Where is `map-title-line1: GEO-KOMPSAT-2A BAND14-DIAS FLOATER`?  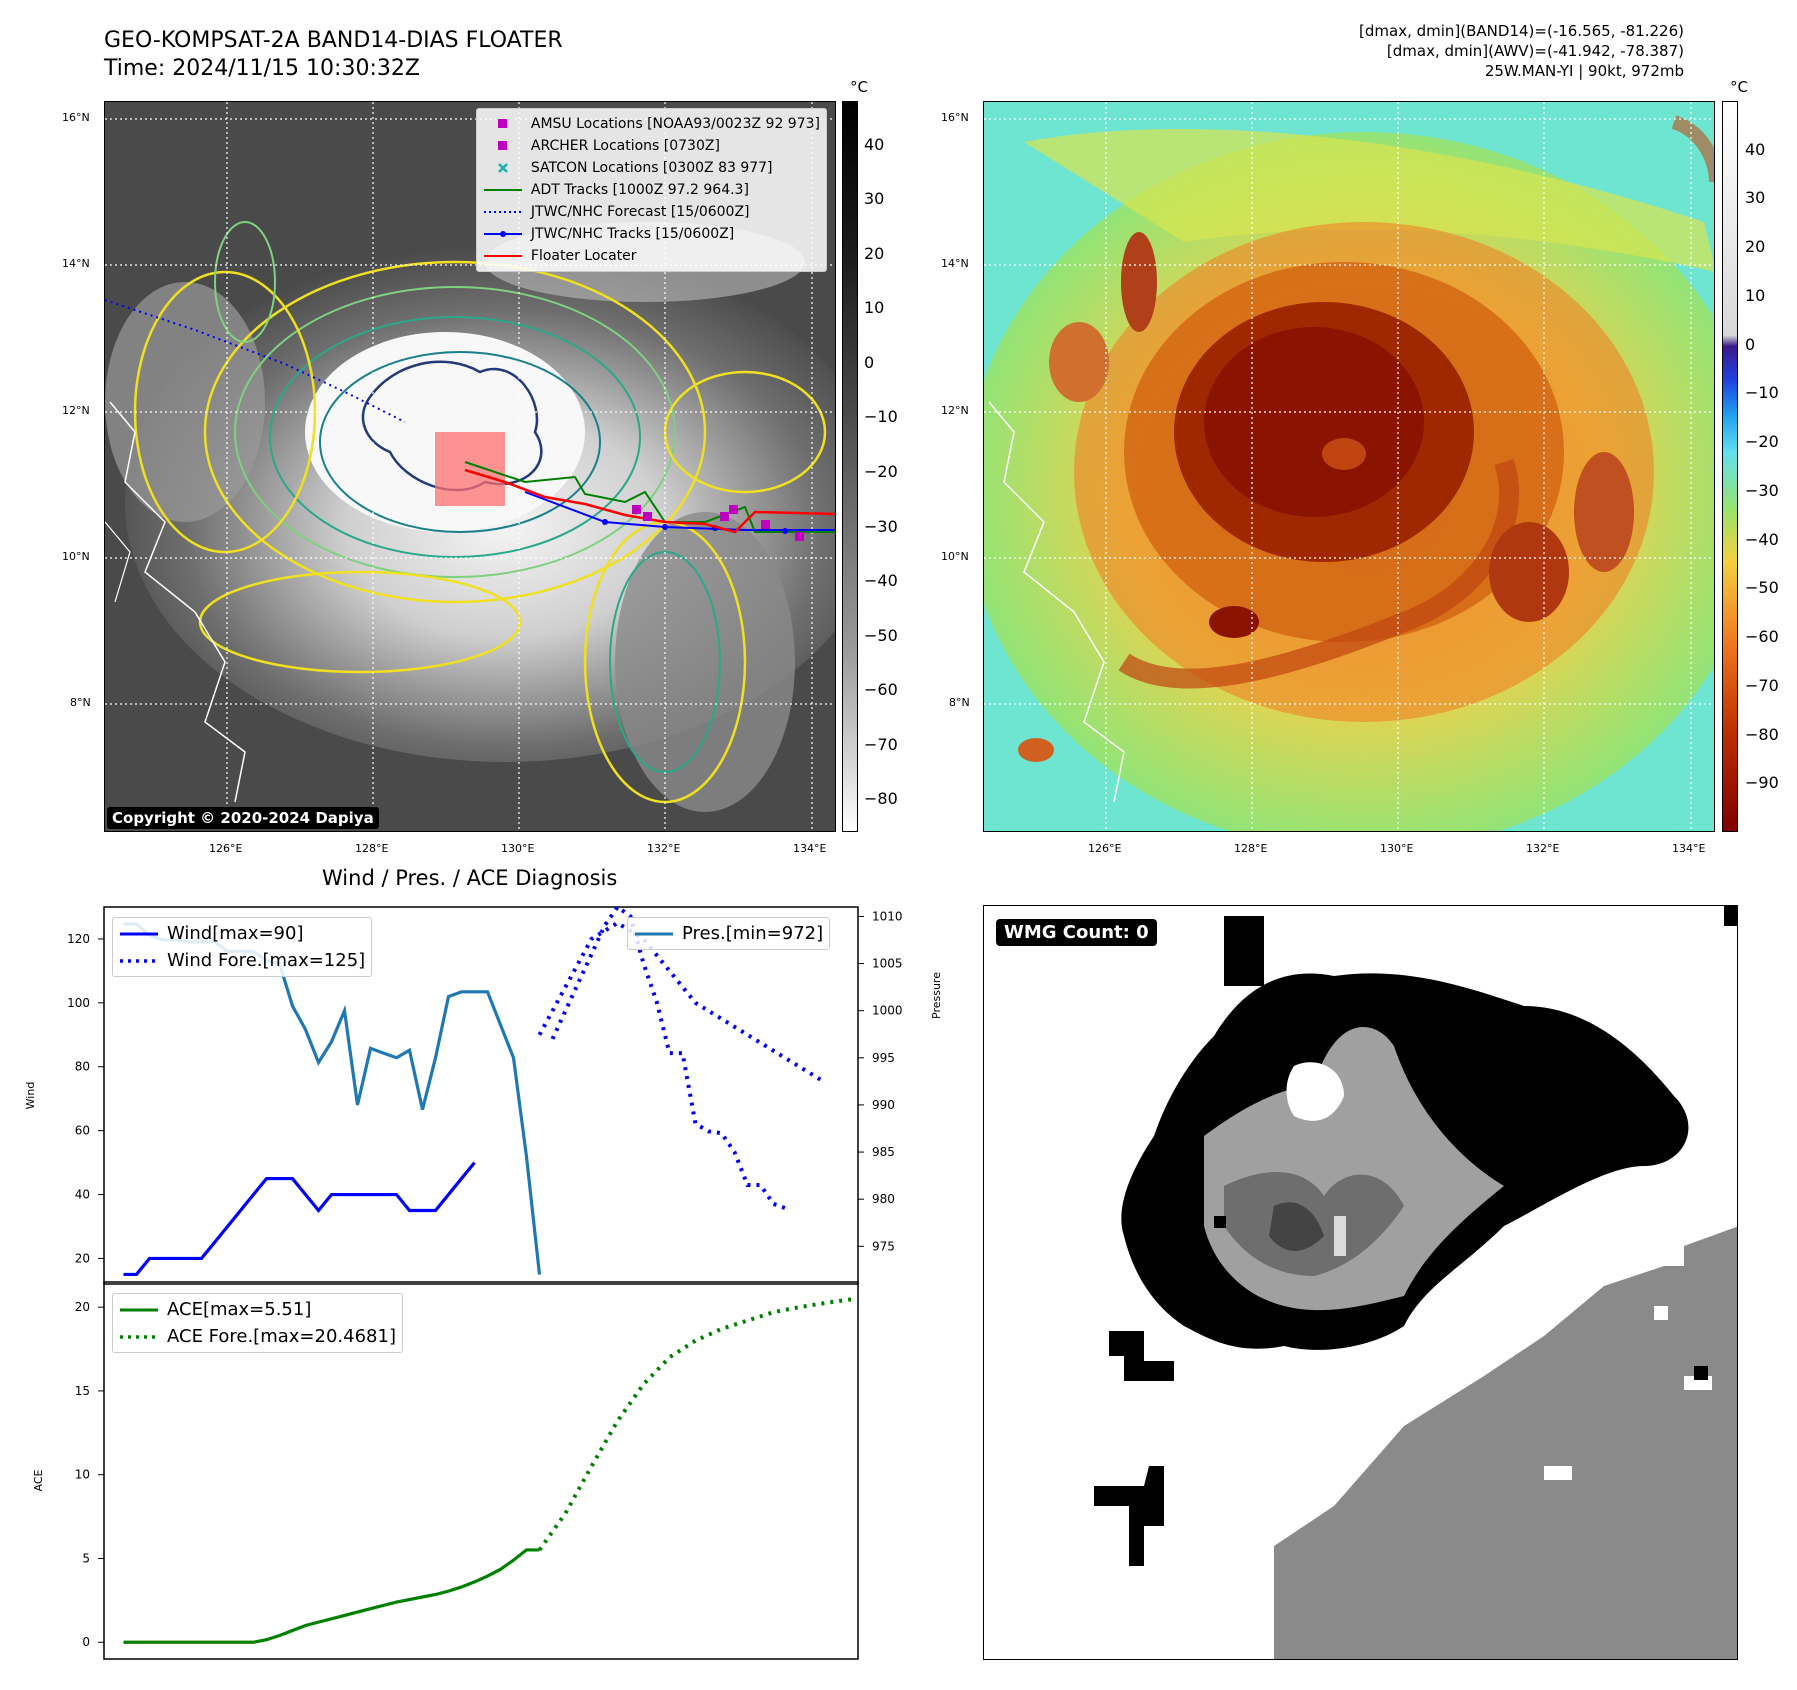 map-title-line1: GEO-KOMPSAT-2A BAND14-DIAS FLOATER is located at coordinates (333, 40).